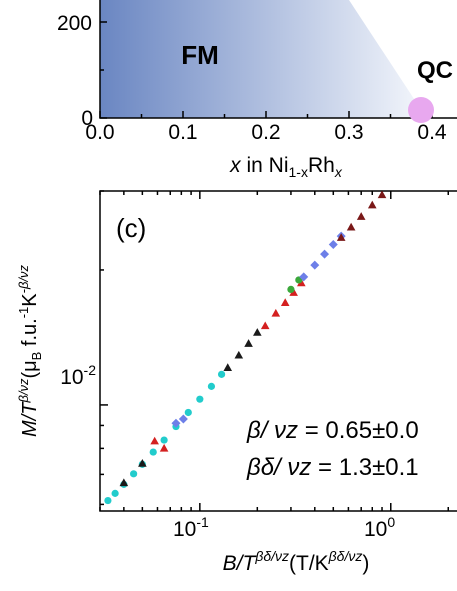 This screenshot has height=591, width=457. What do you see at coordinates (435, 70) in the screenshot?
I see `qc-label: QC` at bounding box center [435, 70].